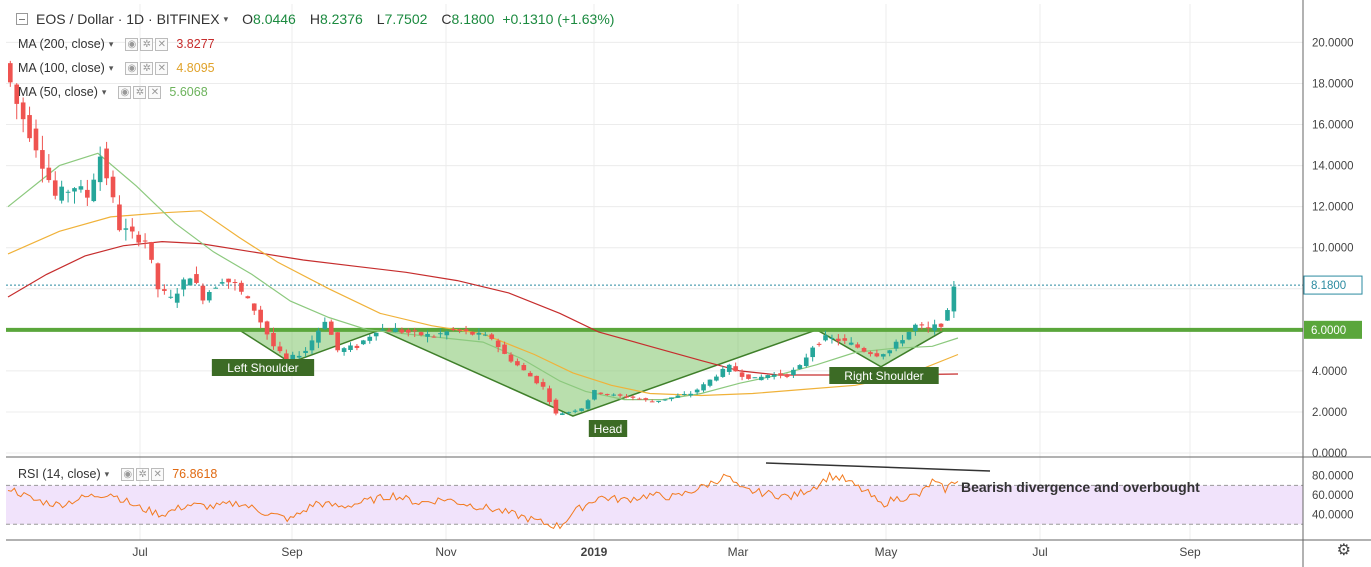 This screenshot has width=1371, height=567. What do you see at coordinates (883, 376) in the screenshot?
I see `right-shoulder-label: Right Shoulder` at bounding box center [883, 376].